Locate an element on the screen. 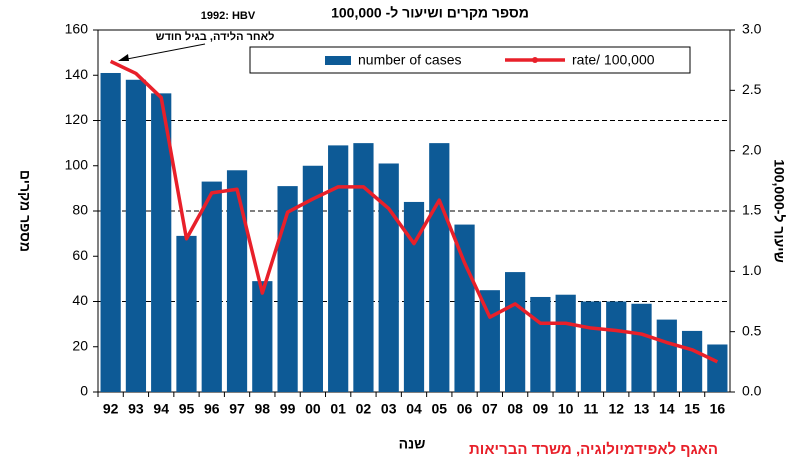  annotation: 1992: HBV is located at coordinates (228, 16).